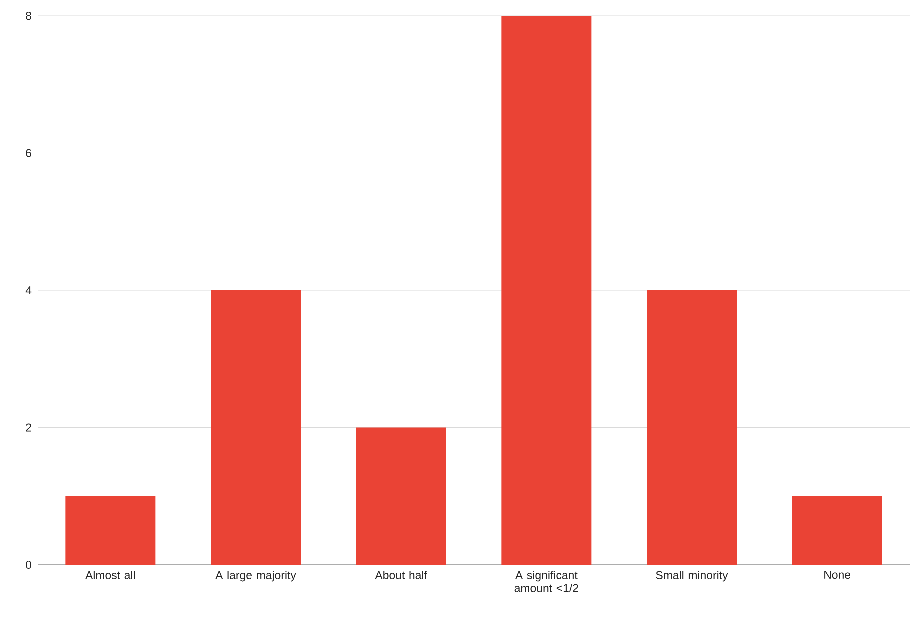  Describe the element at coordinates (29, 428) in the screenshot. I see `y-tick-label: 2` at that location.